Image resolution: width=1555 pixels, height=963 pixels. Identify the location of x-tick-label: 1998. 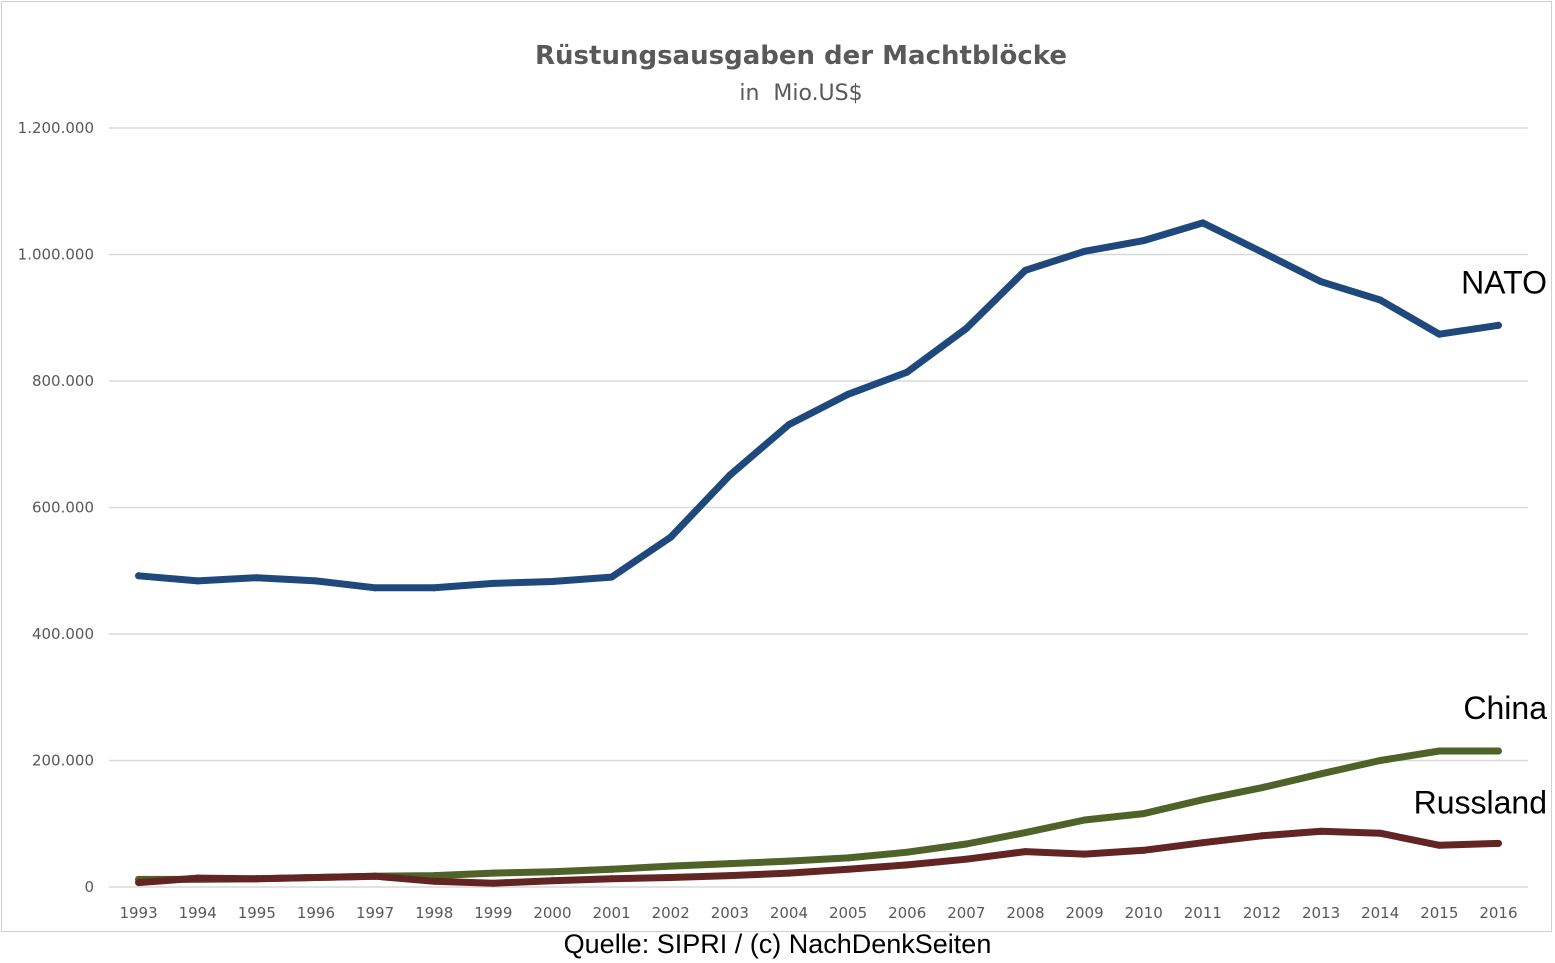
(434, 913).